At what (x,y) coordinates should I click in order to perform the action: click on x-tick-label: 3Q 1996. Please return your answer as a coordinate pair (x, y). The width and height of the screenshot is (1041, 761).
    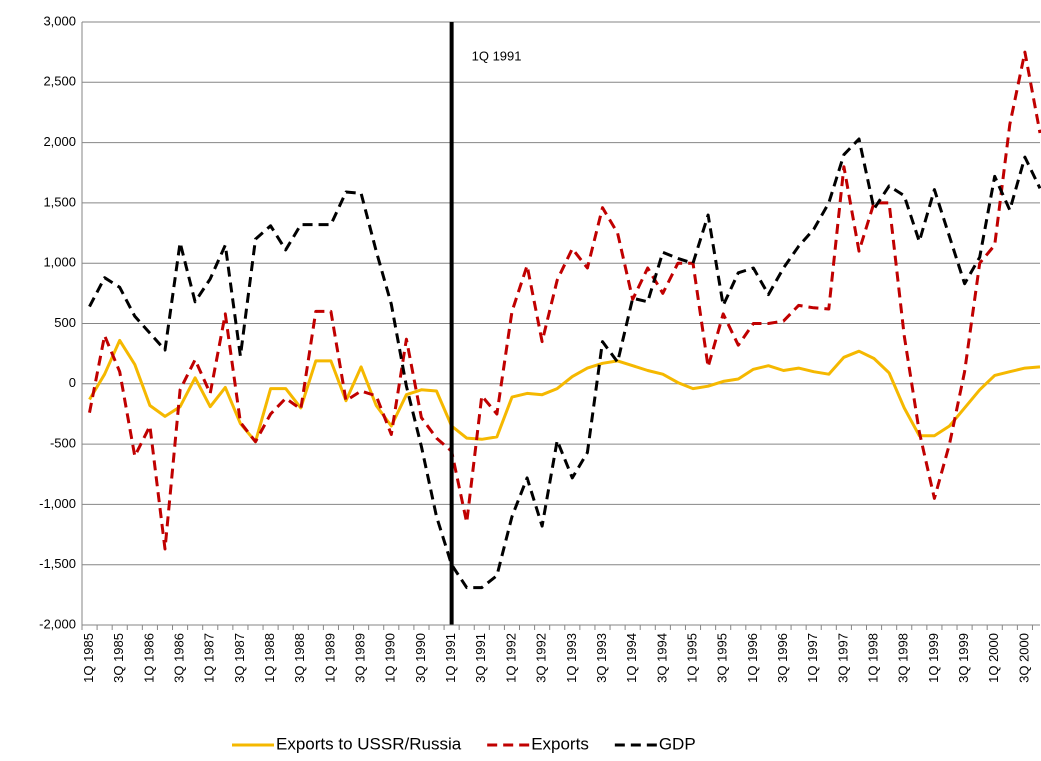
    Looking at the image, I should click on (782, 658).